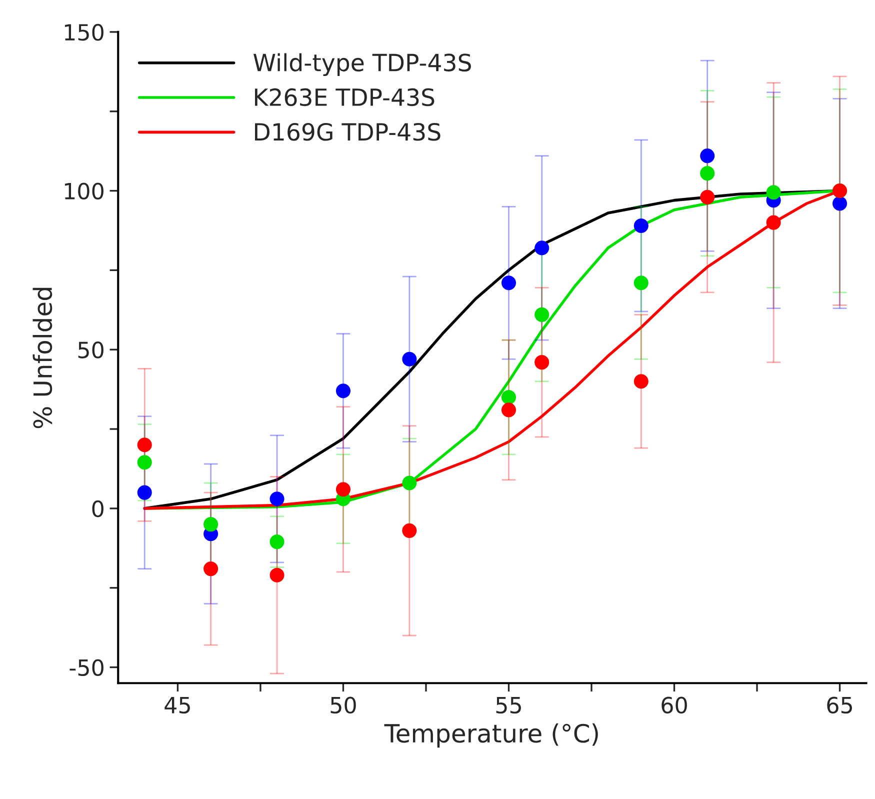  Describe the element at coordinates (839, 705) in the screenshot. I see `x-tick-label: 65` at that location.